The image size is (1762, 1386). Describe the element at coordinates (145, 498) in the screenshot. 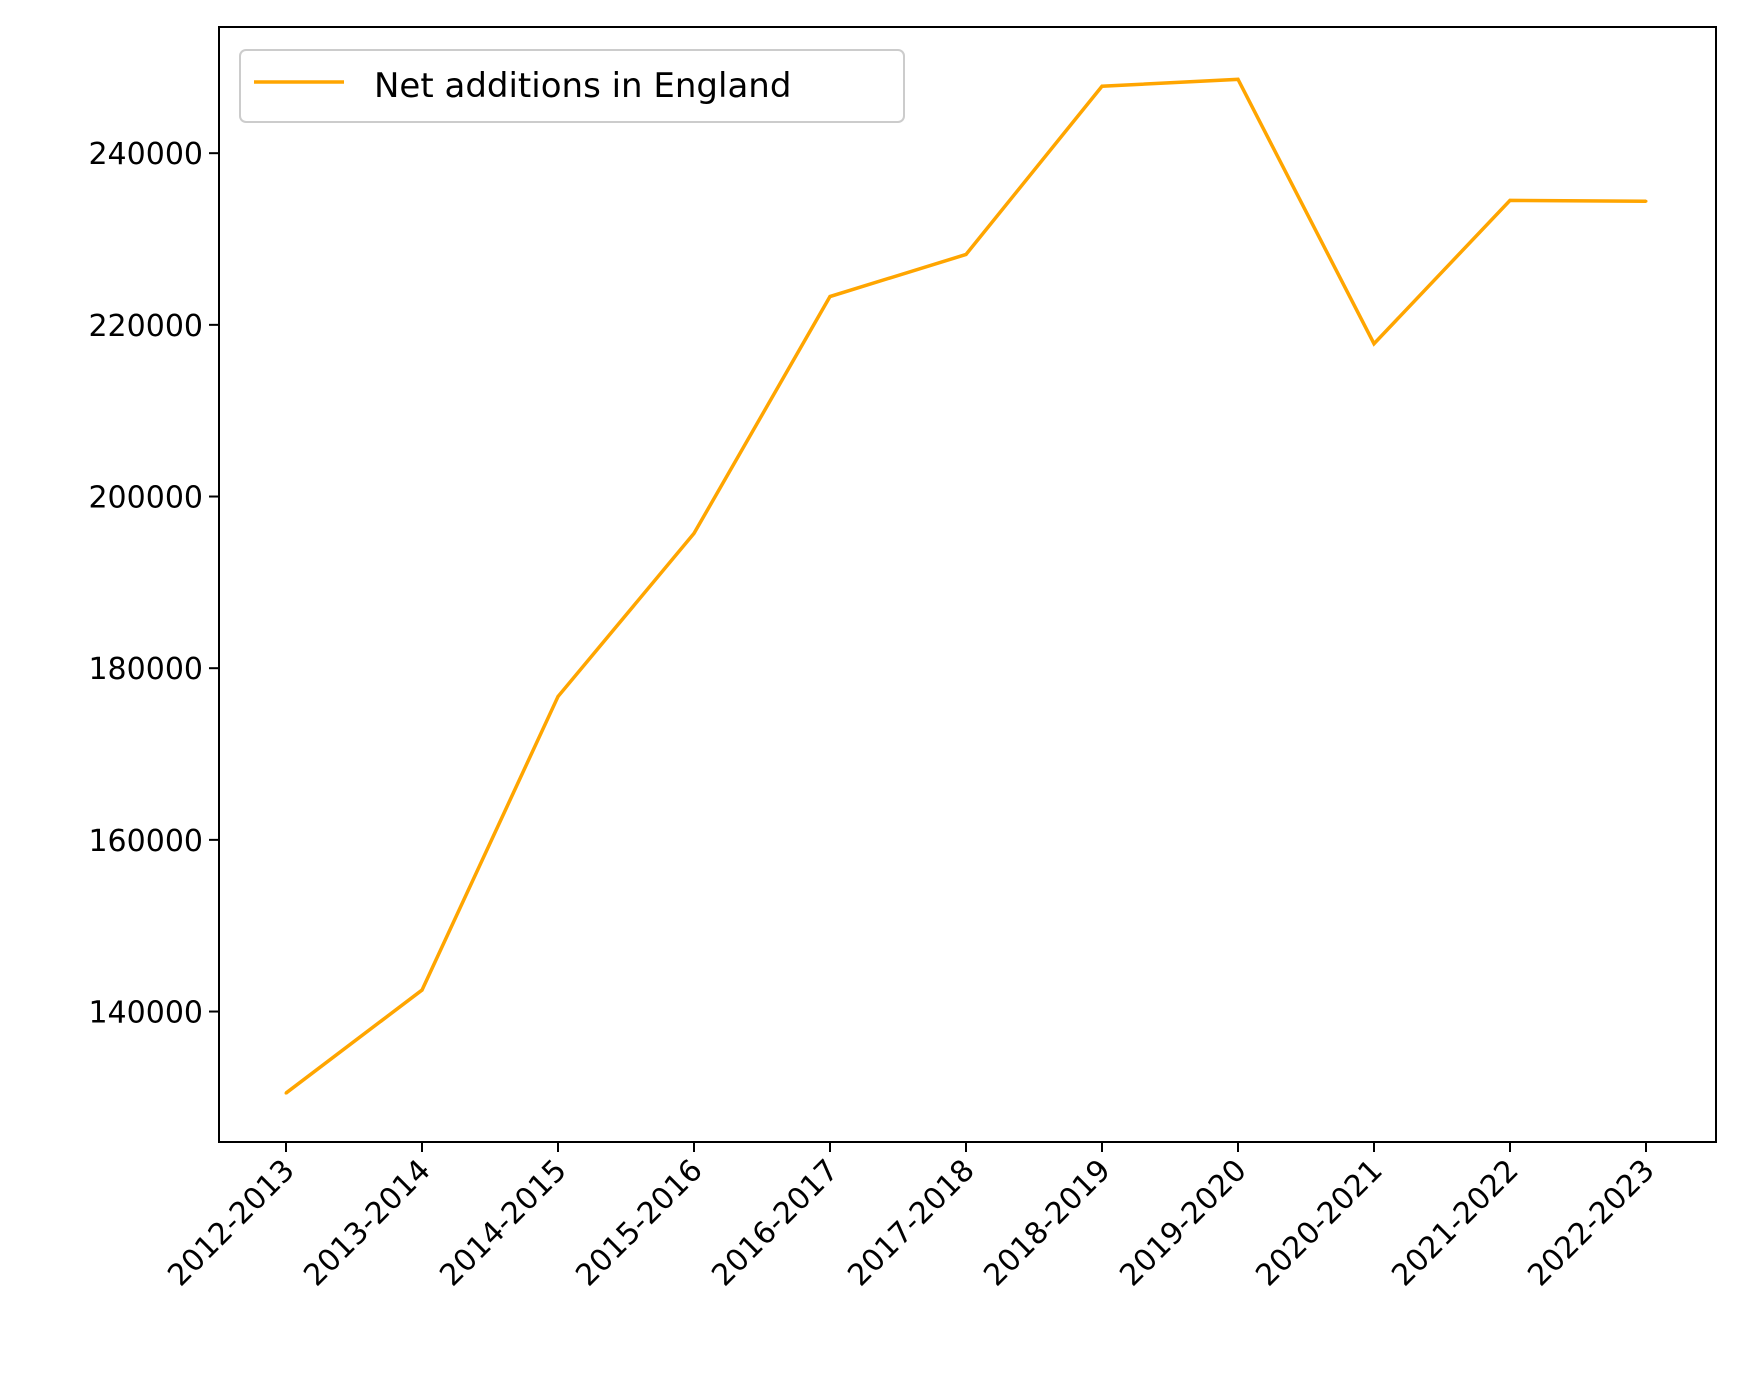

I see `y-tick-label: 200000` at that location.